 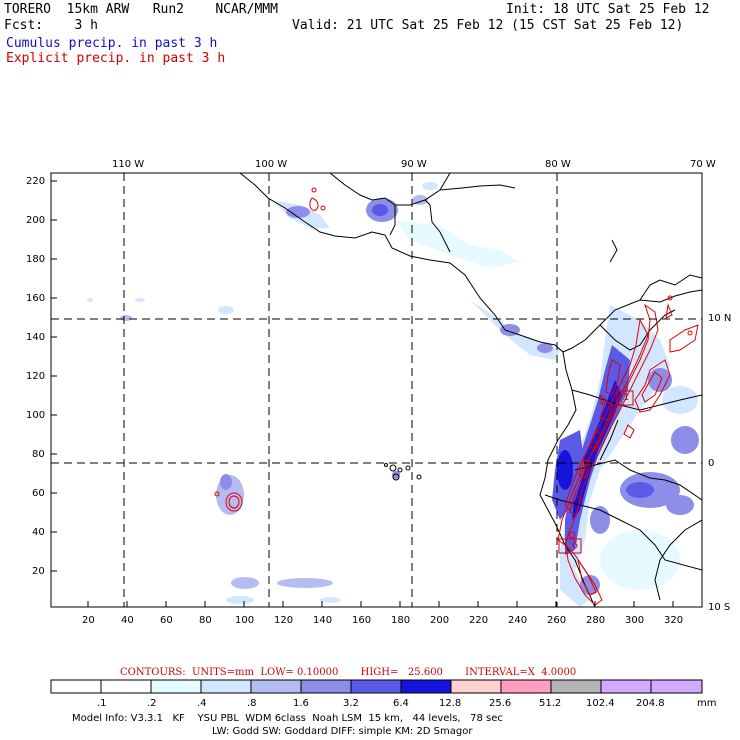 I want to click on marker-label-6: 6, so click(x=575, y=545).